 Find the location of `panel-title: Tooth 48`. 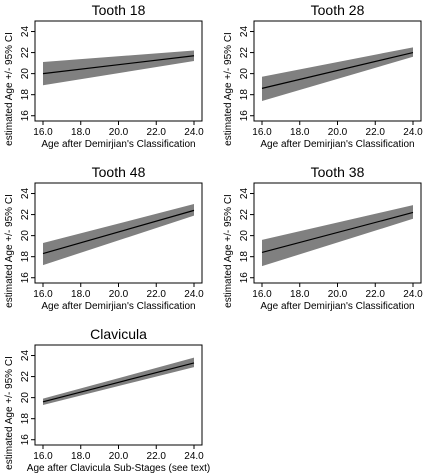

panel-title: Tooth 48 is located at coordinates (119, 172).